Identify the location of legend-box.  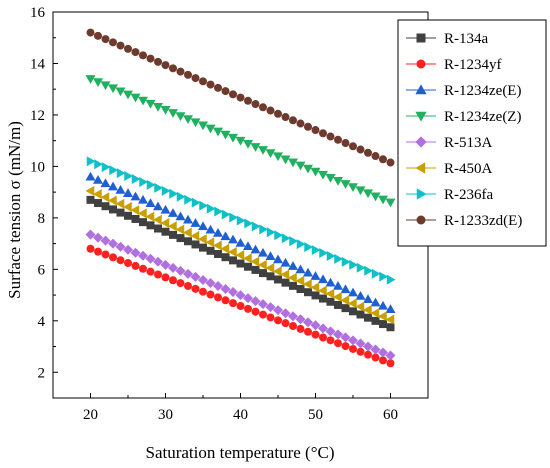
(472, 133).